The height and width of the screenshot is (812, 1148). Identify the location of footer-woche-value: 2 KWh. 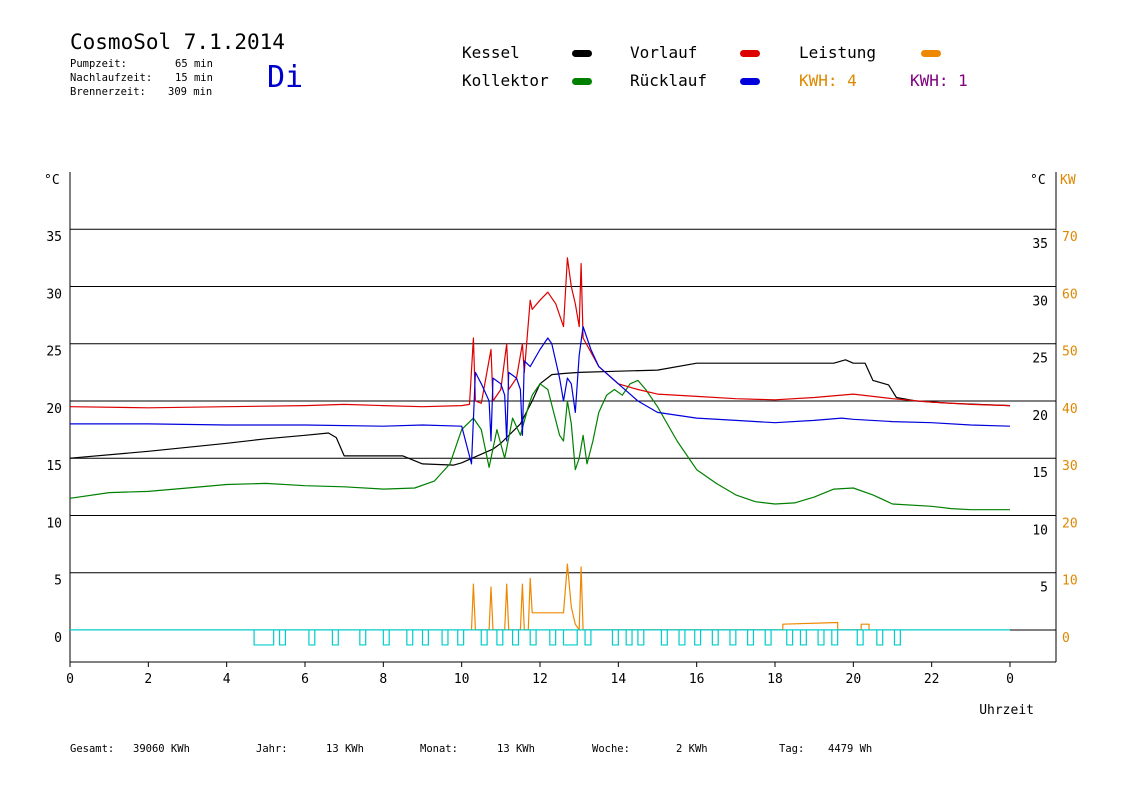
(692, 749).